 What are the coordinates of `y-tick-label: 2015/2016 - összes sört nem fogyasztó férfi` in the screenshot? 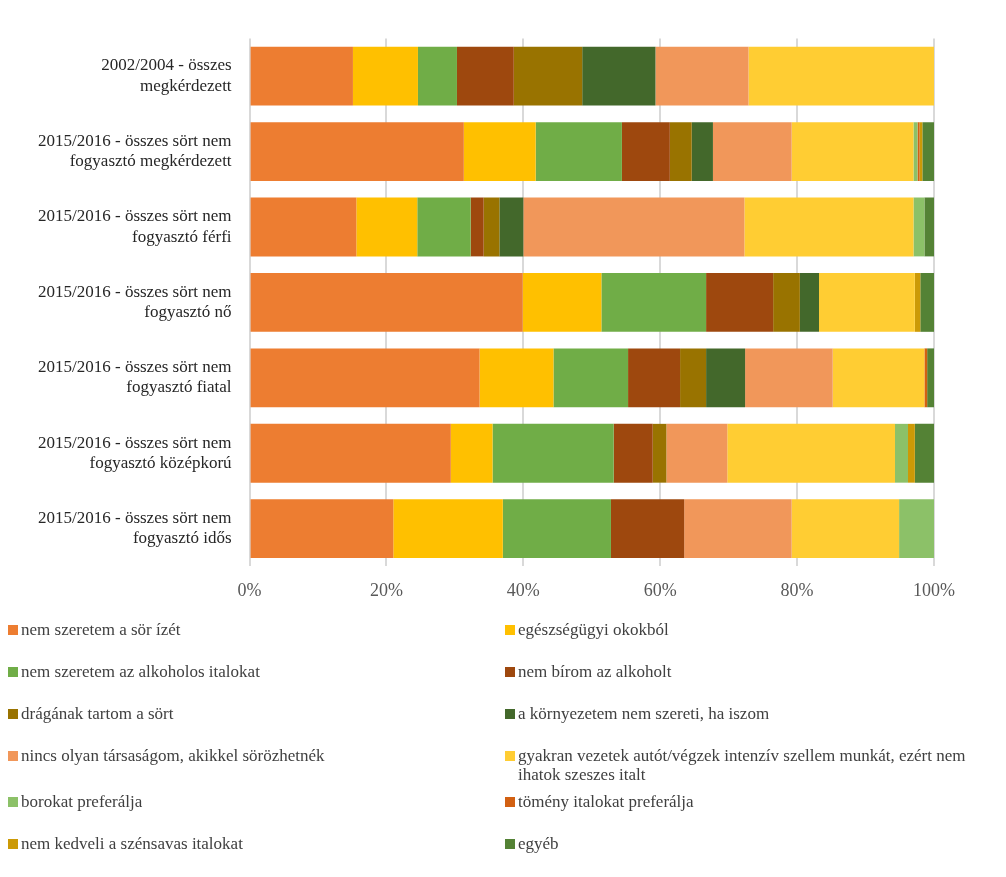 It's located at (135, 226).